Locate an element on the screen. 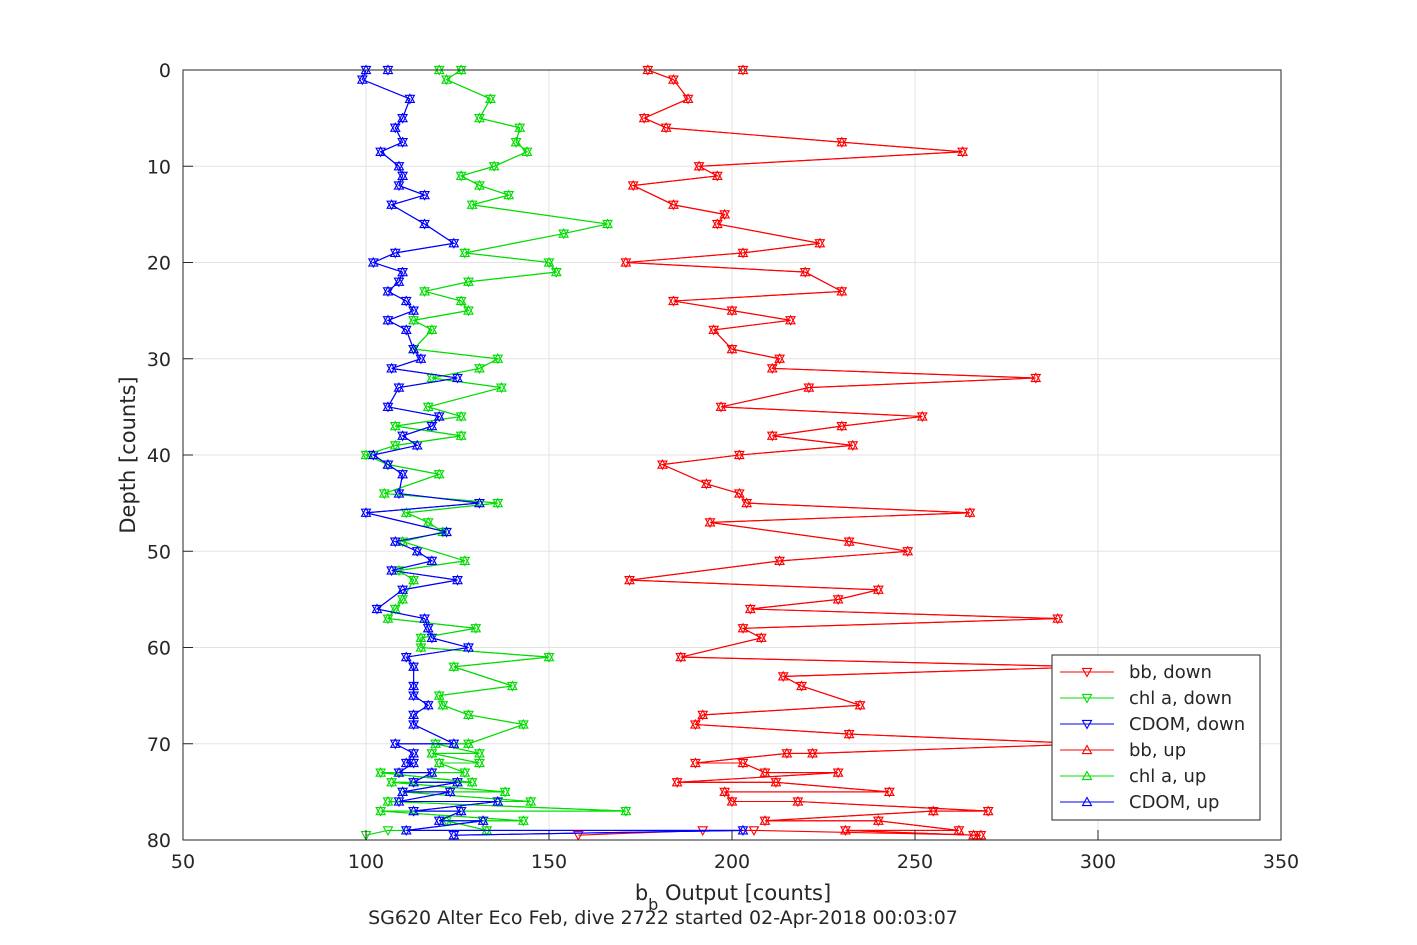  data-point-chl-a-down is located at coordinates (388, 831).